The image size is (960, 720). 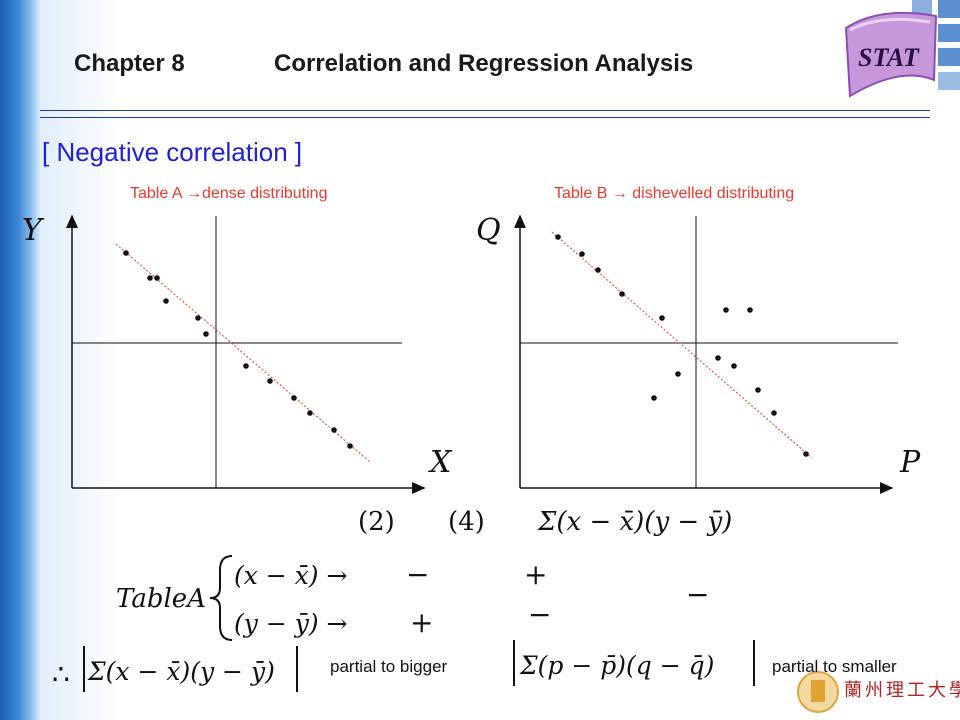 I want to click on section-heading: [ Negative correlation ], so click(x=172, y=152).